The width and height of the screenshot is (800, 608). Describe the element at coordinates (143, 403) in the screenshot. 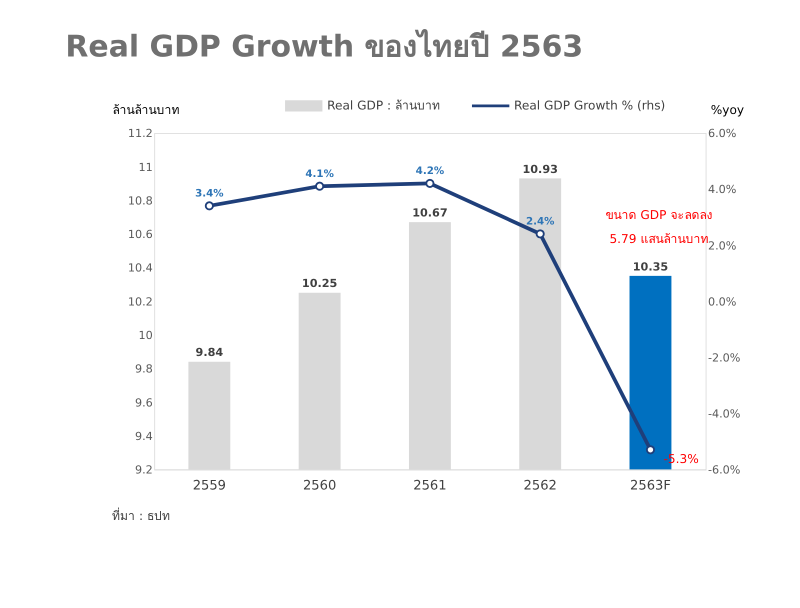

I see `y-tick-label: 9.6` at that location.